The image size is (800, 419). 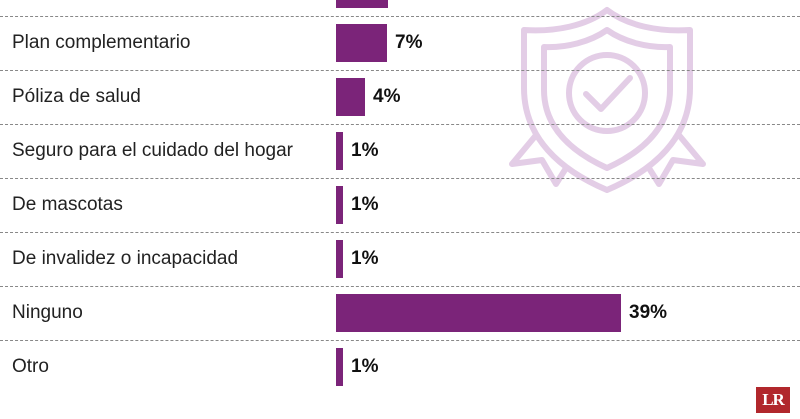 What do you see at coordinates (387, 96) in the screenshot?
I see `value-label: 4%` at bounding box center [387, 96].